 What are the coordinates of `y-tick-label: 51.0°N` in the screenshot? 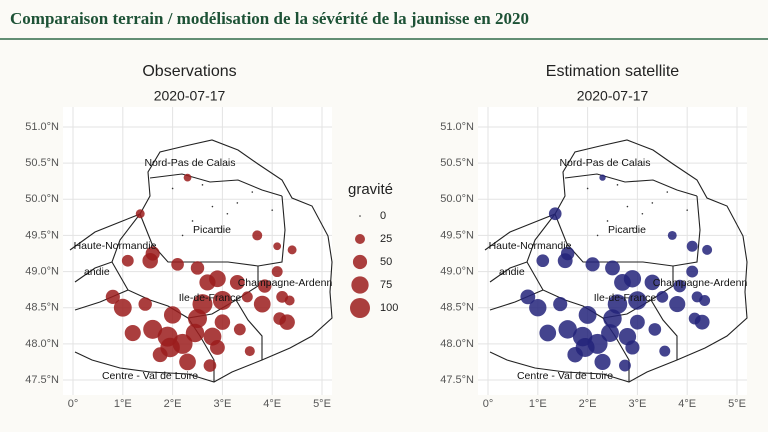 It's located at (42, 127).